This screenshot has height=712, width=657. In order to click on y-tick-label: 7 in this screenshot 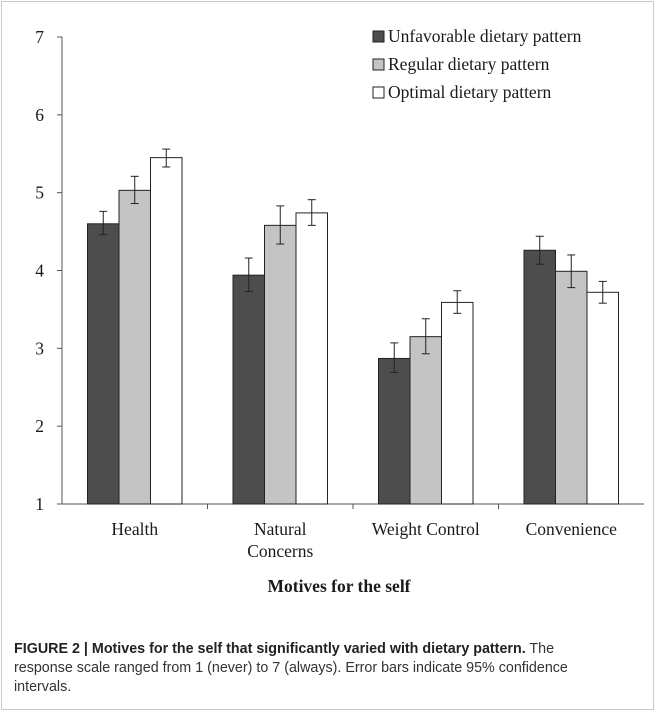, I will do `click(39, 37)`.